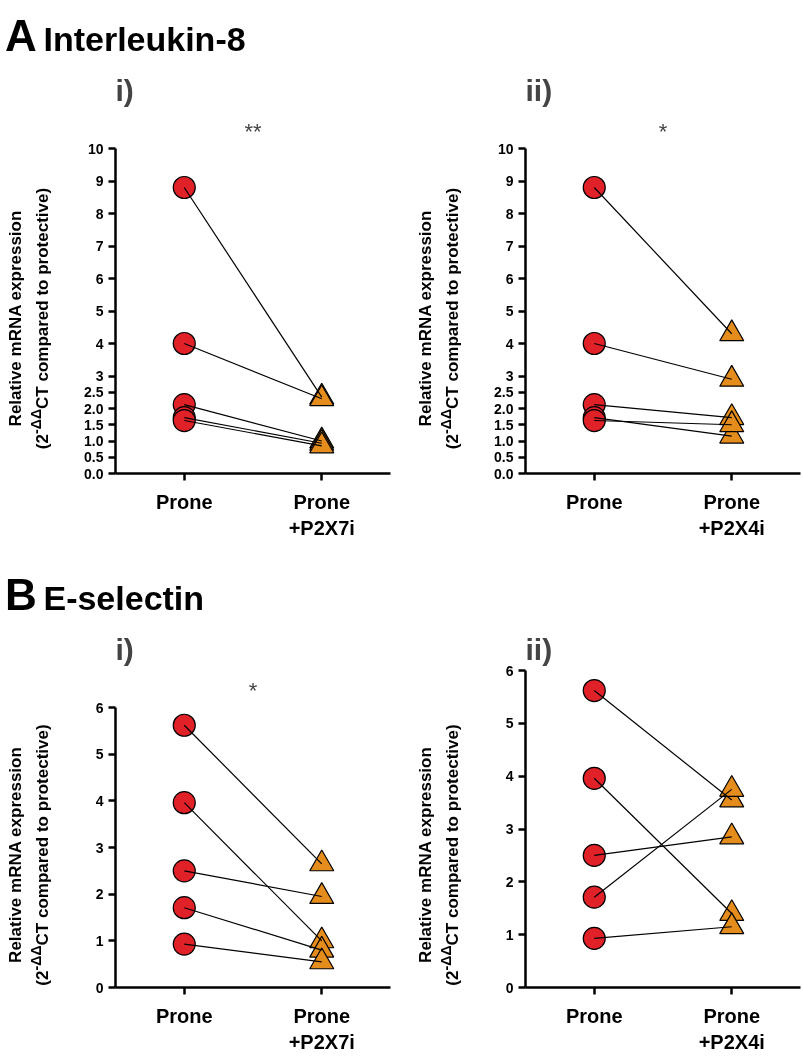  Describe the element at coordinates (21, 594) in the screenshot. I see `text: B` at that location.